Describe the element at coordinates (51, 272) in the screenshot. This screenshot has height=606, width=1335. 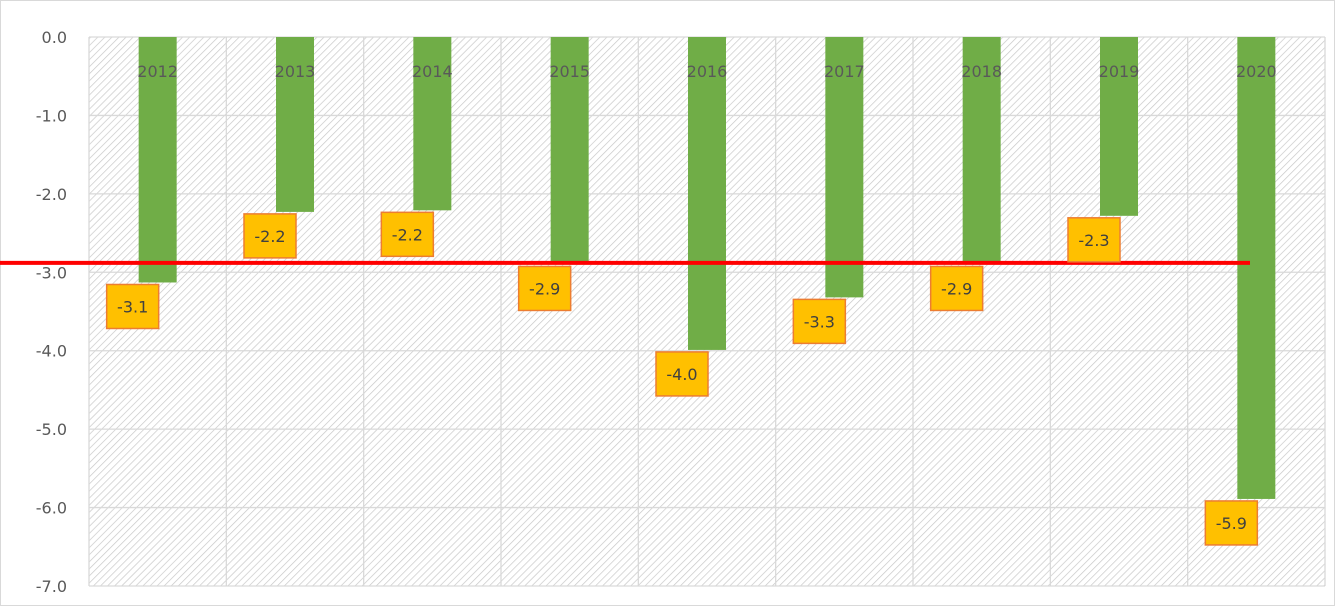
I see `y-tick-label: -3.0` at that location.